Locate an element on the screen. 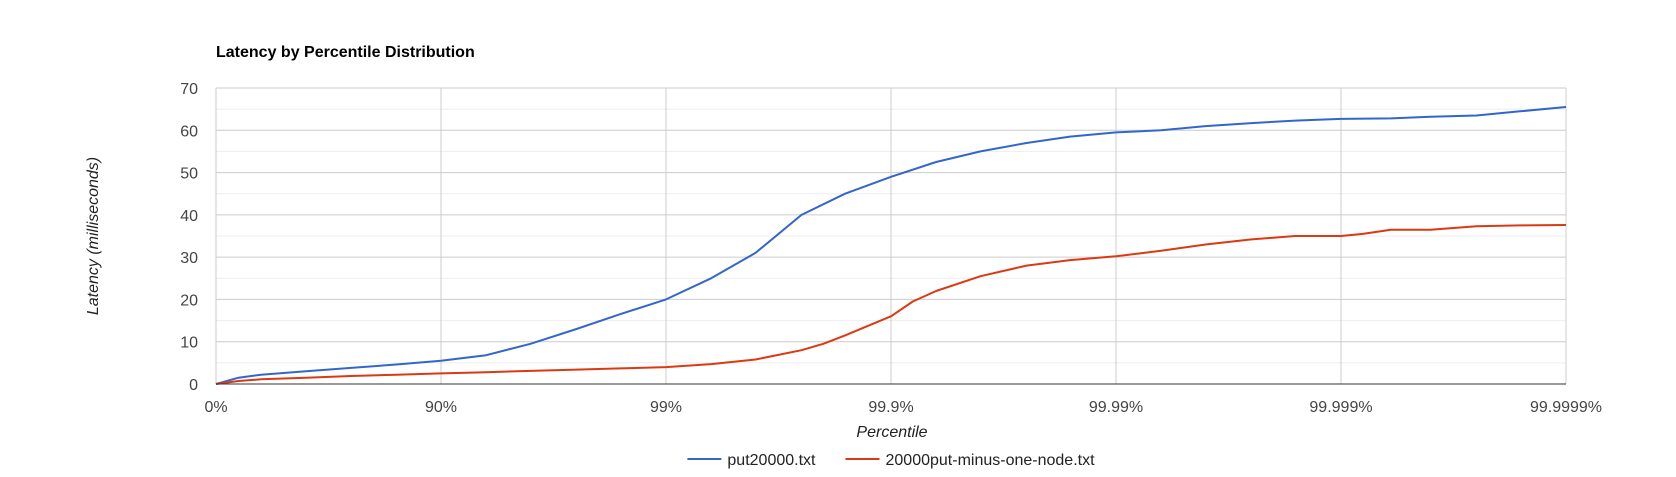  y-tick-label: 0 is located at coordinates (193, 385).